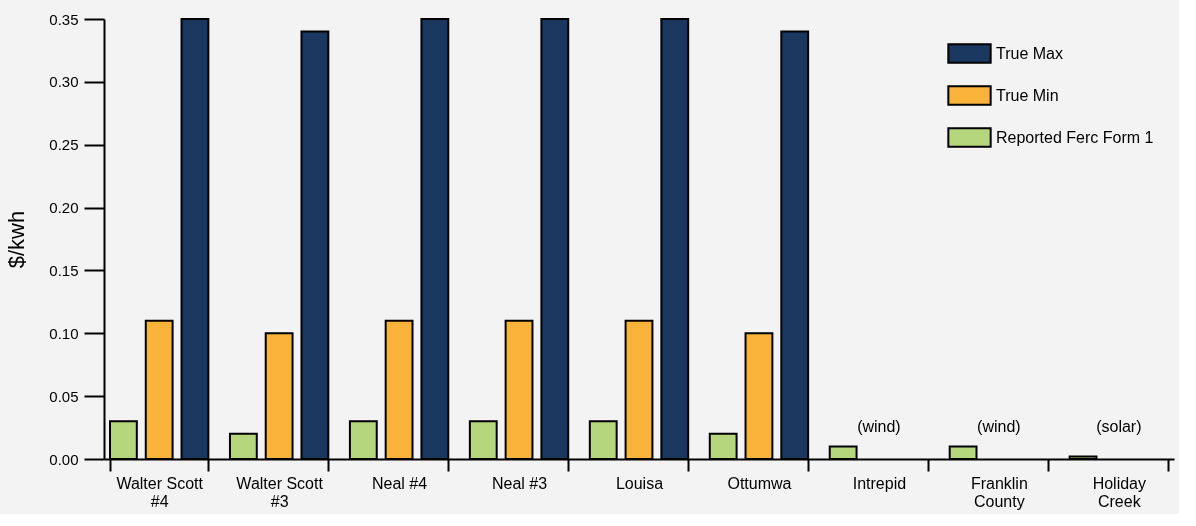 The image size is (1196, 526). I want to click on x-tick-label: Intrepid, so click(879, 483).